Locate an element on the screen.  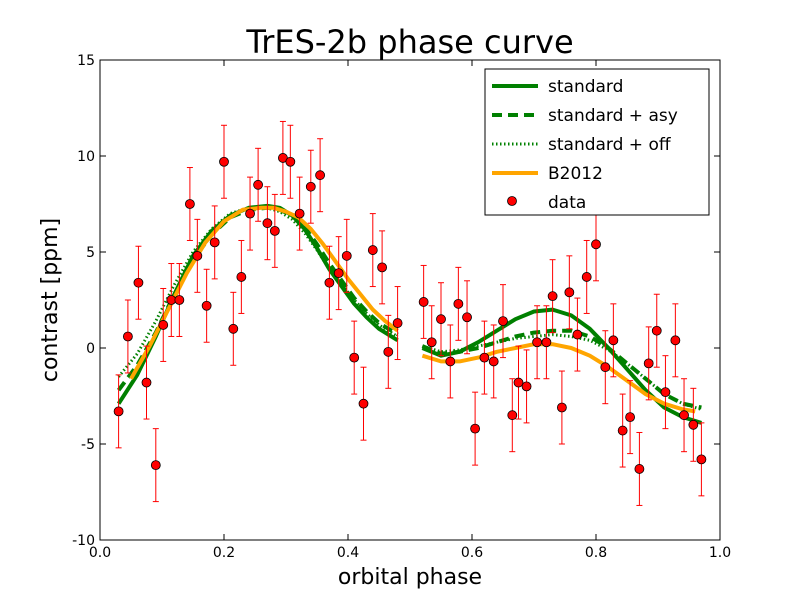
x-tick-label: 0.4 is located at coordinates (348, 553).